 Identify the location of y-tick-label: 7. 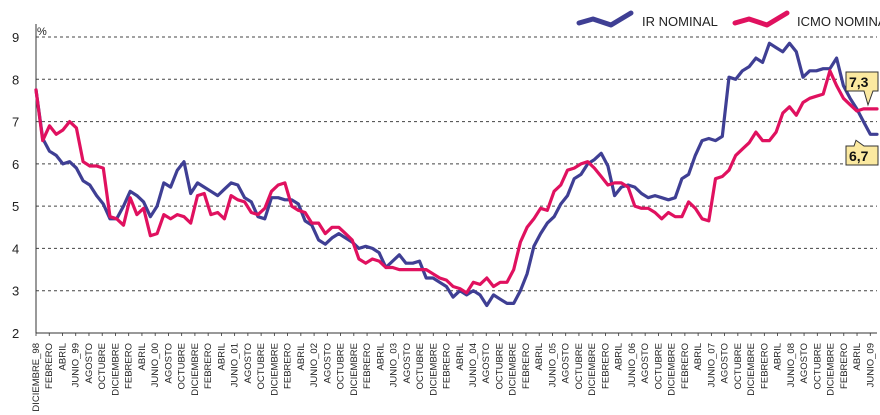
(15, 122).